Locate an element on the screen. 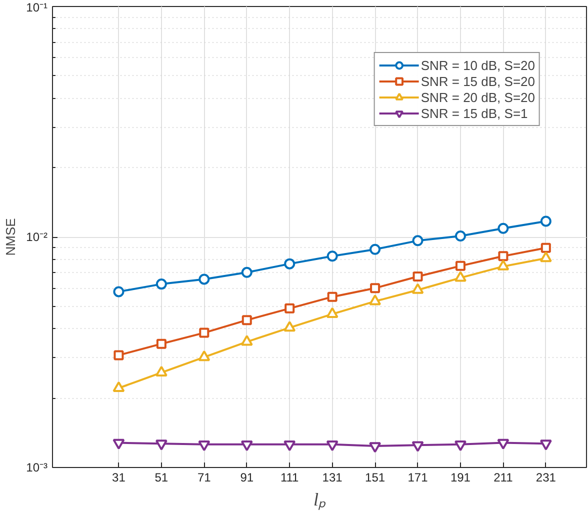  y-axis-title: NMSE is located at coordinates (10, 237).